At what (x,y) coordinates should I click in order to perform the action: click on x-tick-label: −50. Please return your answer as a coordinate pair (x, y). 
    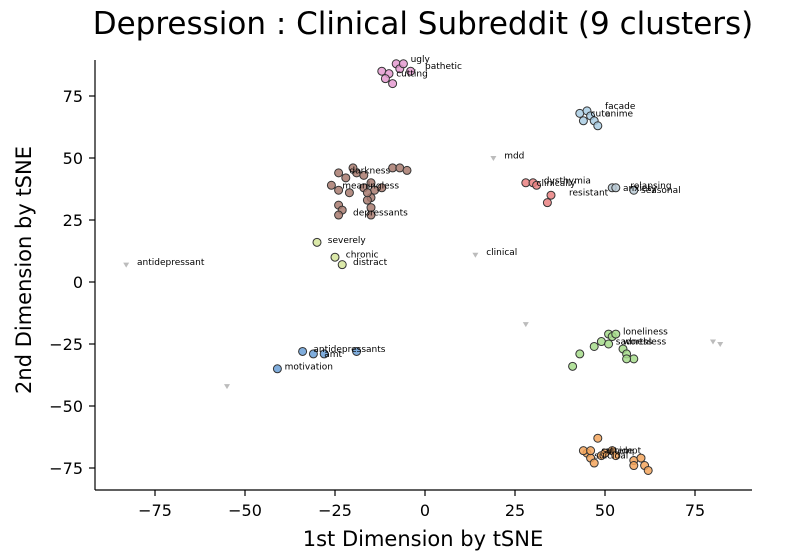
    Looking at the image, I should click on (245, 510).